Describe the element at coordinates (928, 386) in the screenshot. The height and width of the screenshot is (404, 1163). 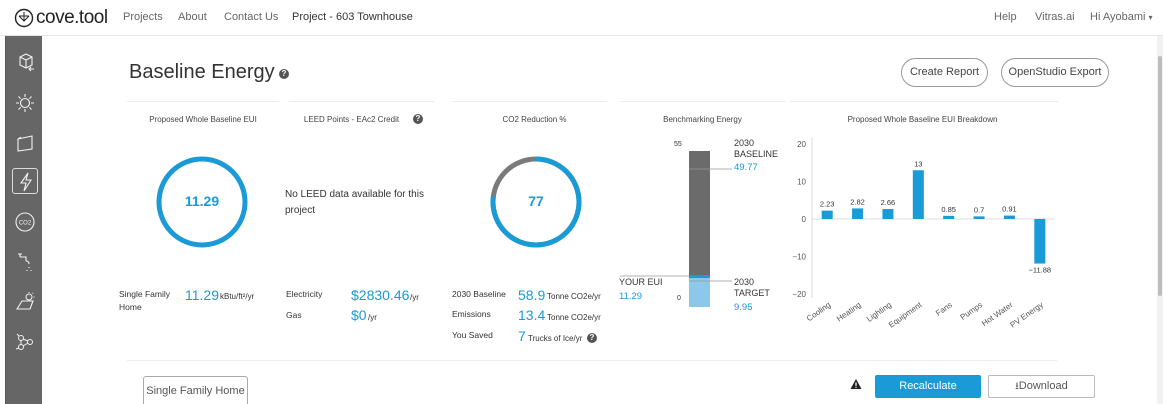
I see `recalculate-button: Recalculate` at that location.